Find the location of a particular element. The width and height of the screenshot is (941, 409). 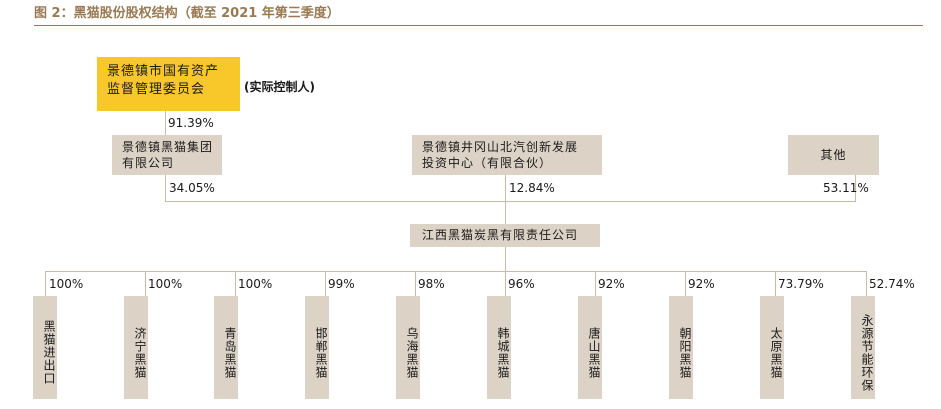

connector-controller-to-group is located at coordinates (165, 123).